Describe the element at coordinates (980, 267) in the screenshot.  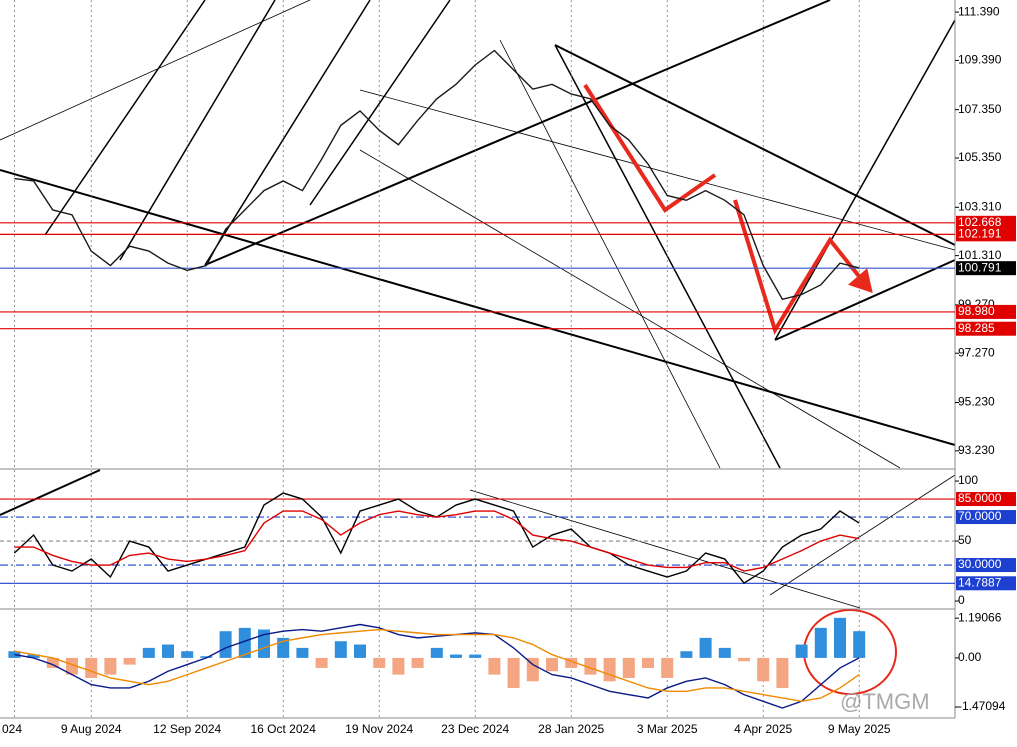
I see `level-label: 100.791` at that location.